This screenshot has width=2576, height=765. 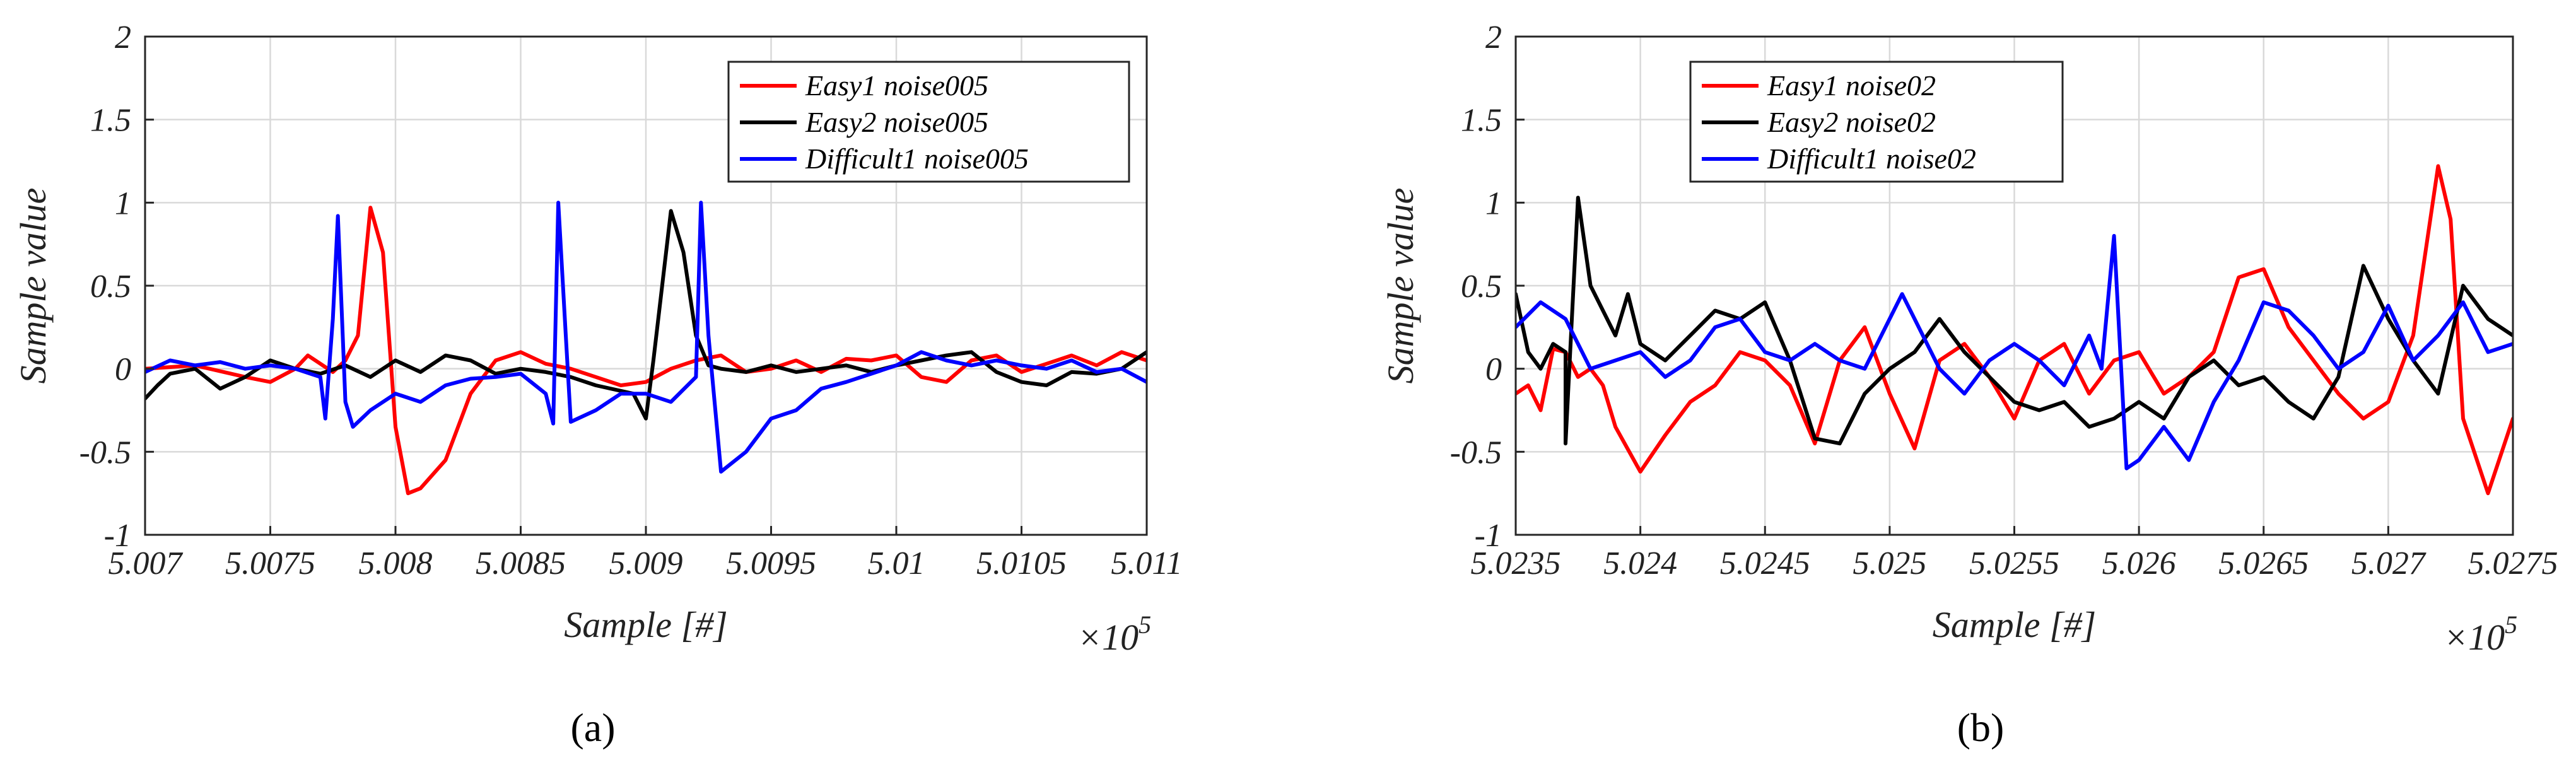 I want to click on legend-label-2: Easy2 noise02, so click(x=1851, y=122).